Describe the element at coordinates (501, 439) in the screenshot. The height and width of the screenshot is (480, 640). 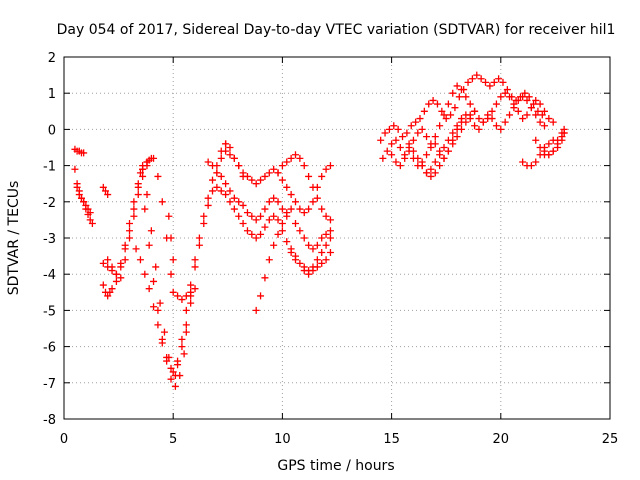
I see `x-tick-label: 20` at that location.